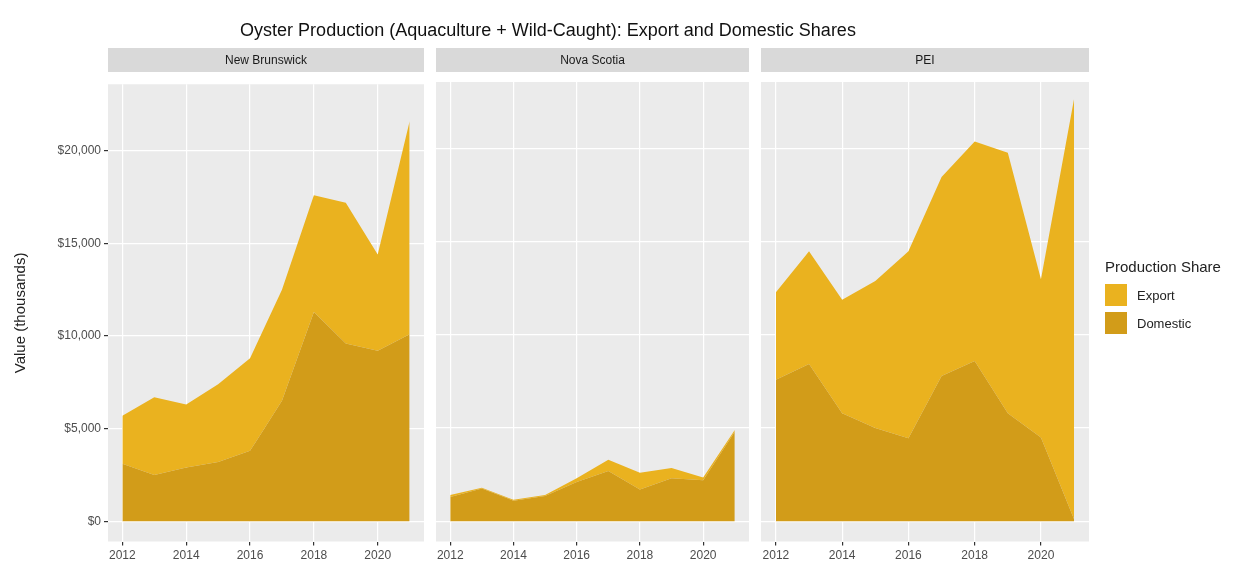 This screenshot has height=581, width=1257. Describe the element at coordinates (20, 313) in the screenshot. I see `y-axis-title: Value (thousands)` at that location.